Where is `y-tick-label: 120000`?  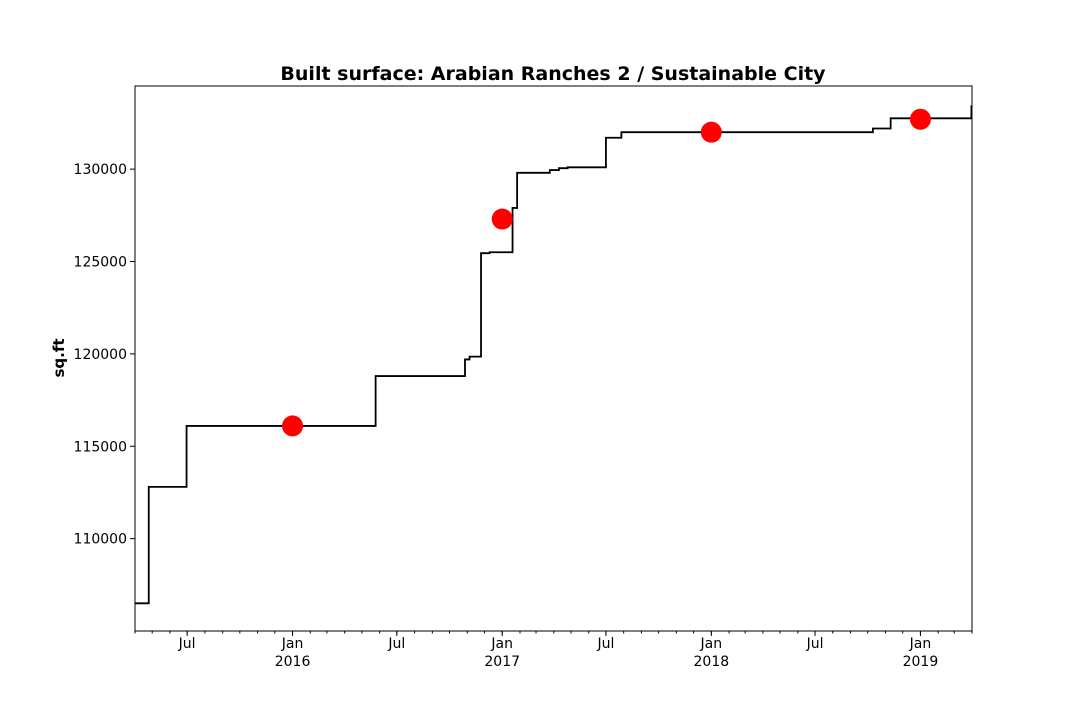
y-tick-label: 120000 is located at coordinates (100, 355).